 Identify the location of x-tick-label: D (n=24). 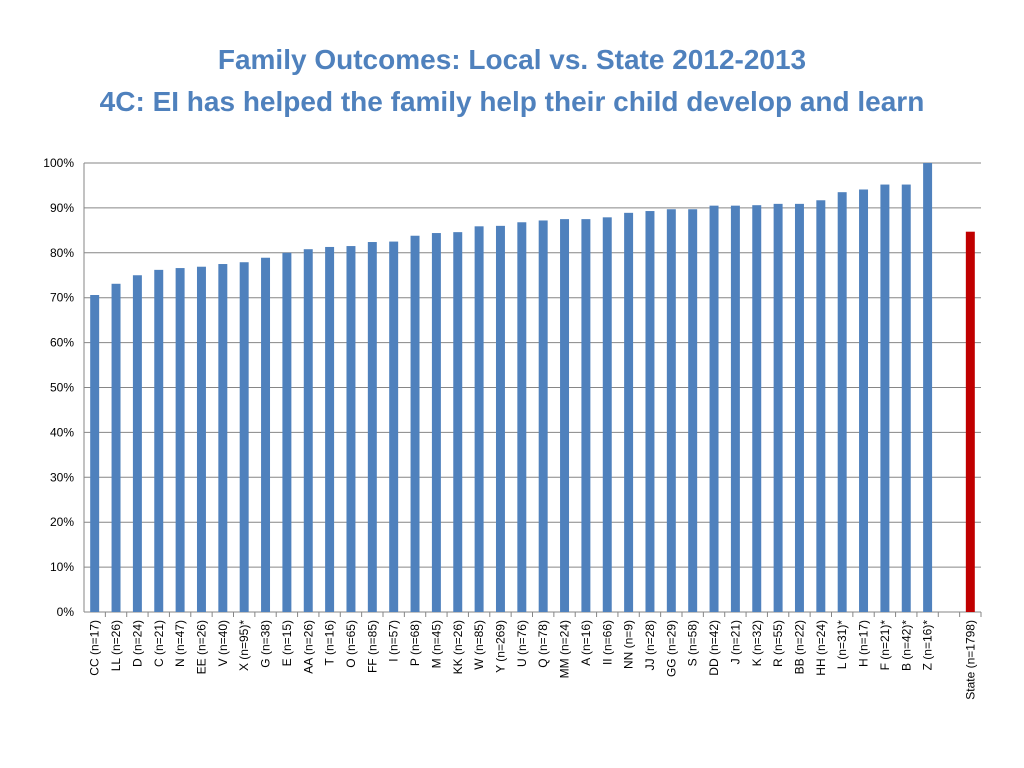
(137, 643).